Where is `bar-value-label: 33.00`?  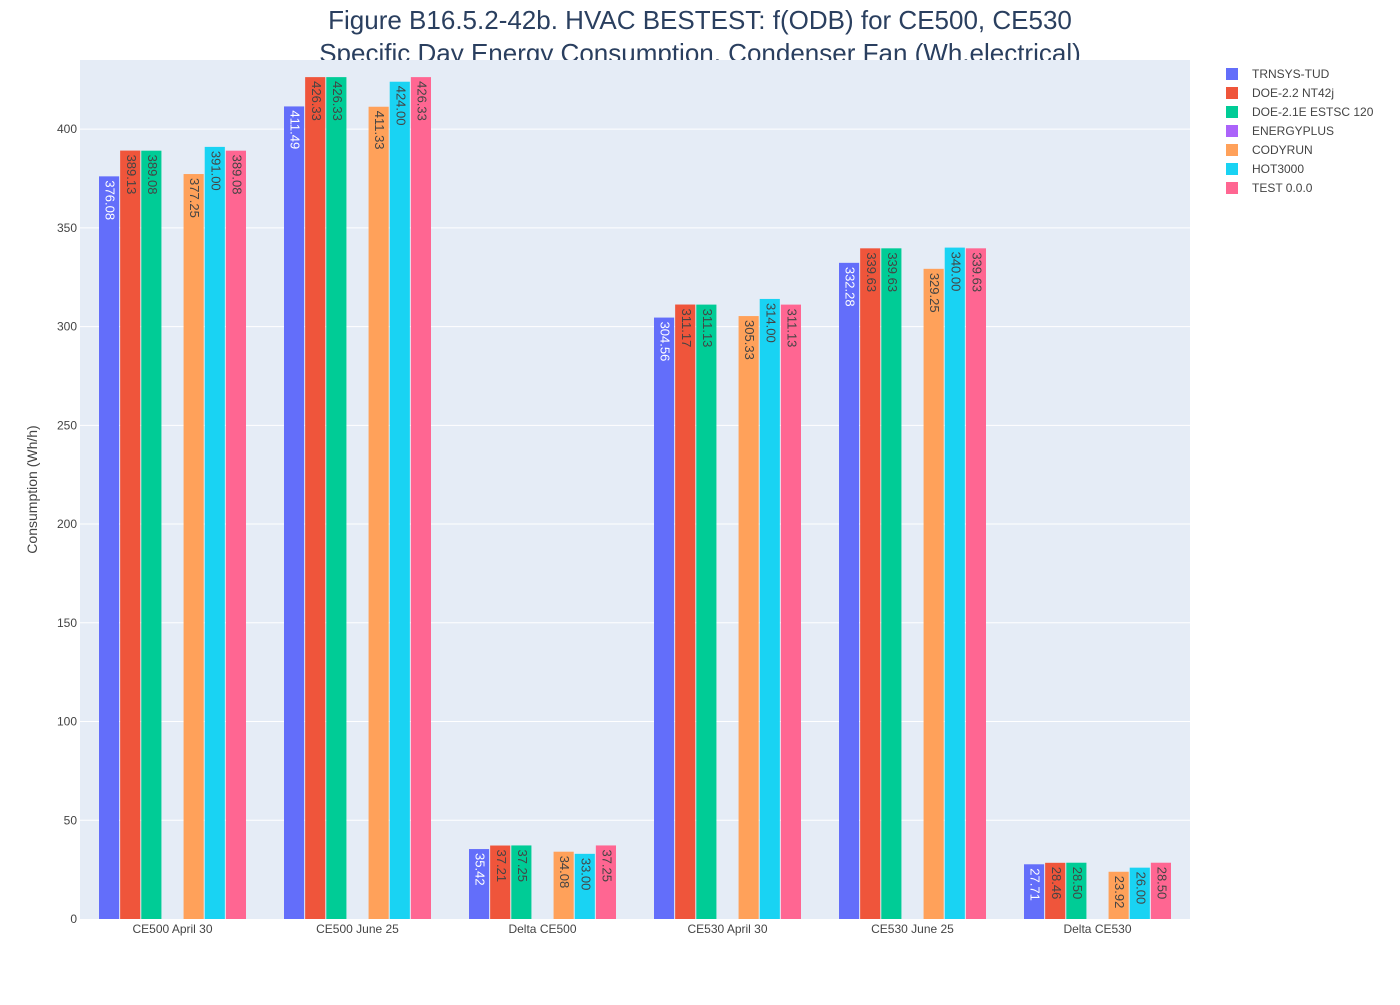 bar-value-label: 33.00 is located at coordinates (585, 874).